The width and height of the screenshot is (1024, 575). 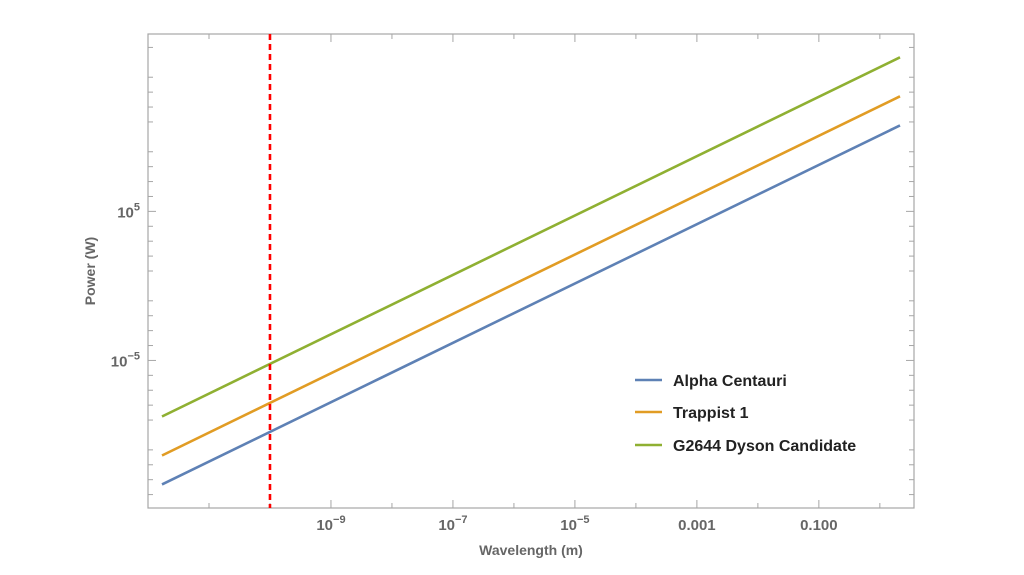 I want to click on legend-label-g2644-dyson-candidate: G2644 Dyson Candidate, so click(x=764, y=446).